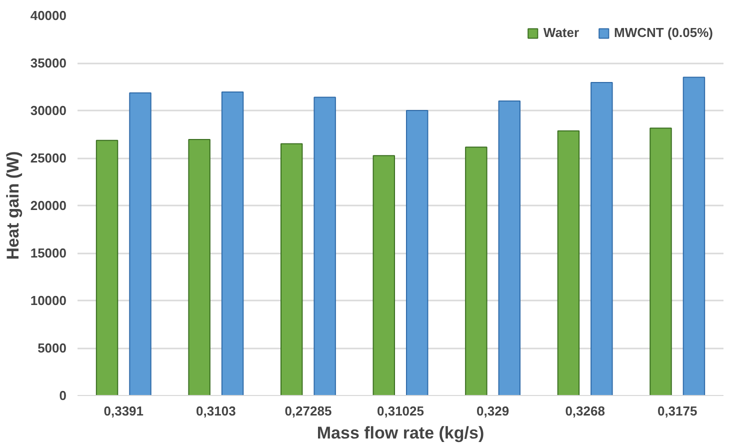  What do you see at coordinates (400, 433) in the screenshot?
I see `x-axis-title: Mass flow rate (kg/s)` at bounding box center [400, 433].